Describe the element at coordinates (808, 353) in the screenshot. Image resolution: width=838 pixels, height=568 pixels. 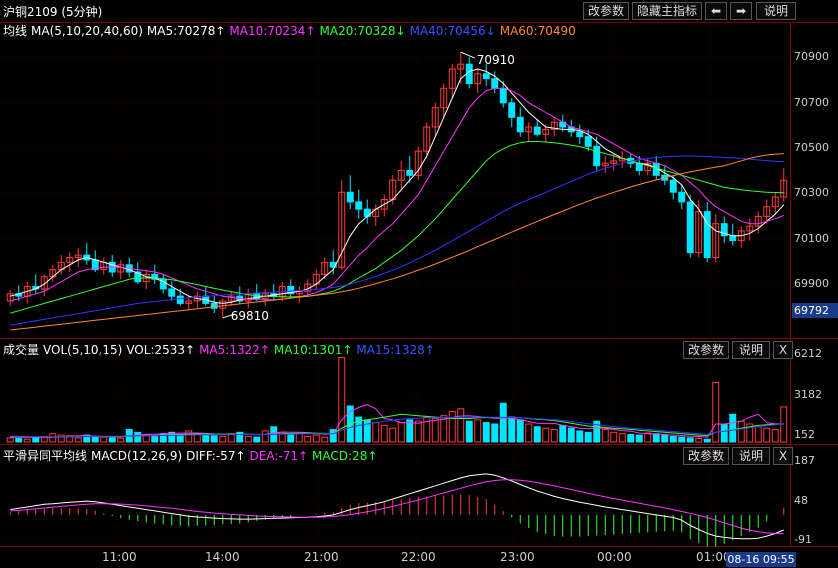
I see `volume-y-tick: 6212` at that location.